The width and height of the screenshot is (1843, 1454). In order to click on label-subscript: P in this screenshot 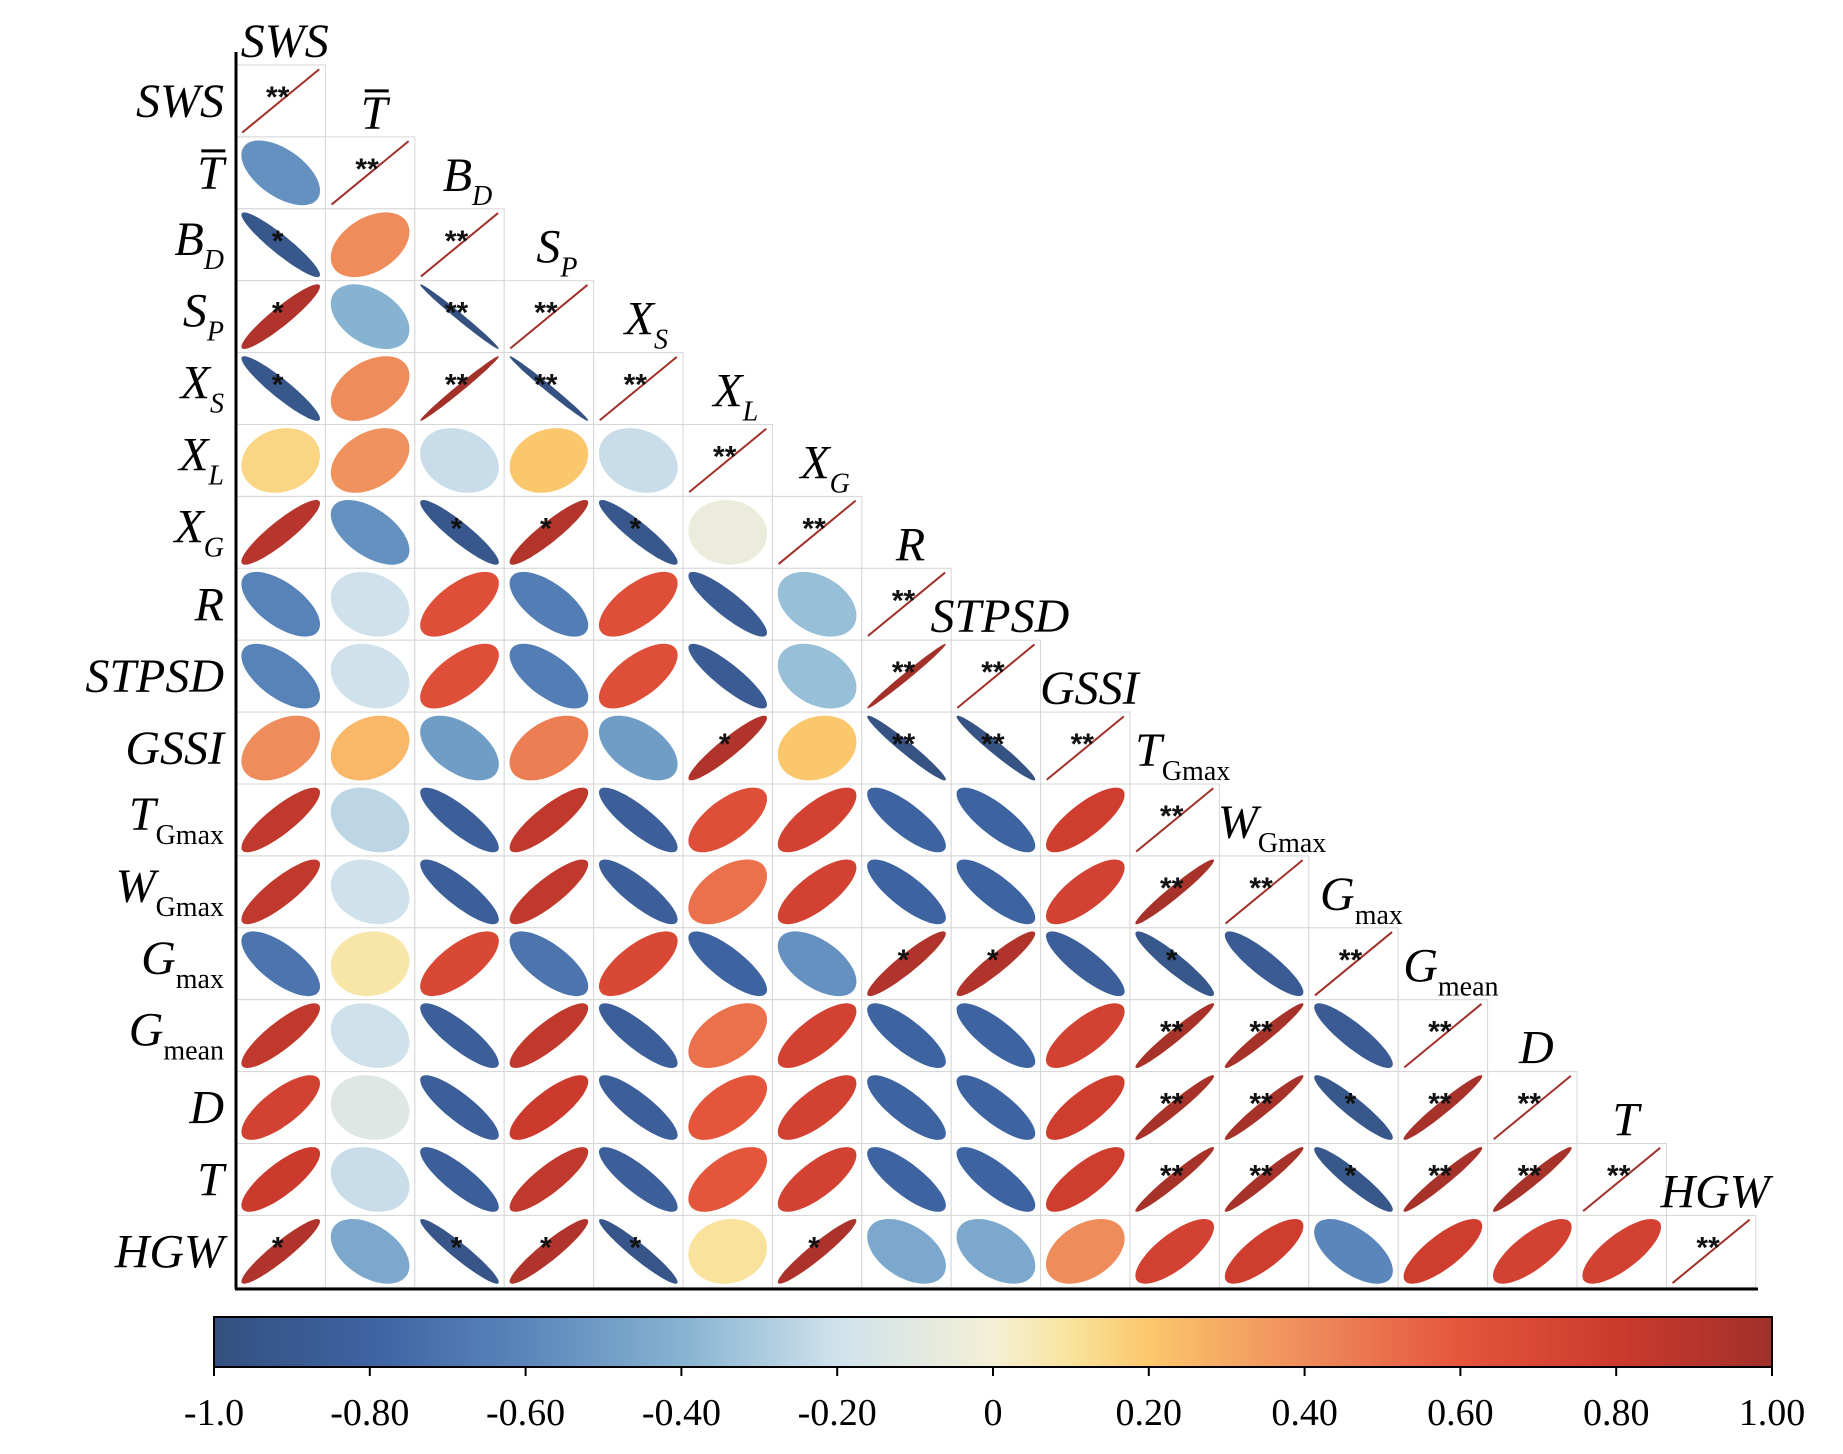, I will do `click(568, 268)`.